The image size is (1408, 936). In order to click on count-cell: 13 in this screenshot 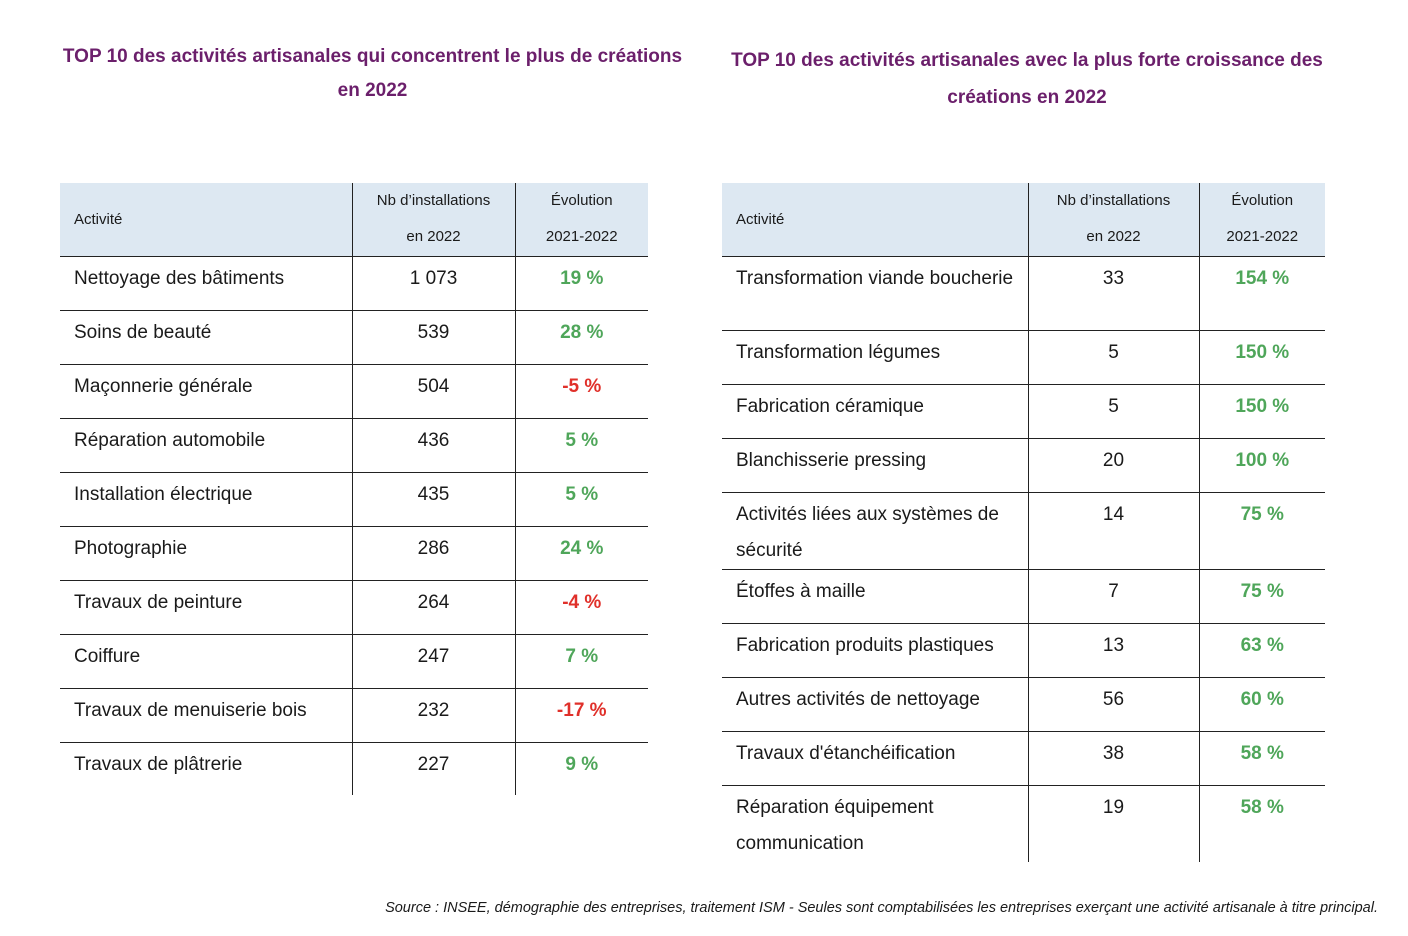, I will do `click(1113, 650)`.